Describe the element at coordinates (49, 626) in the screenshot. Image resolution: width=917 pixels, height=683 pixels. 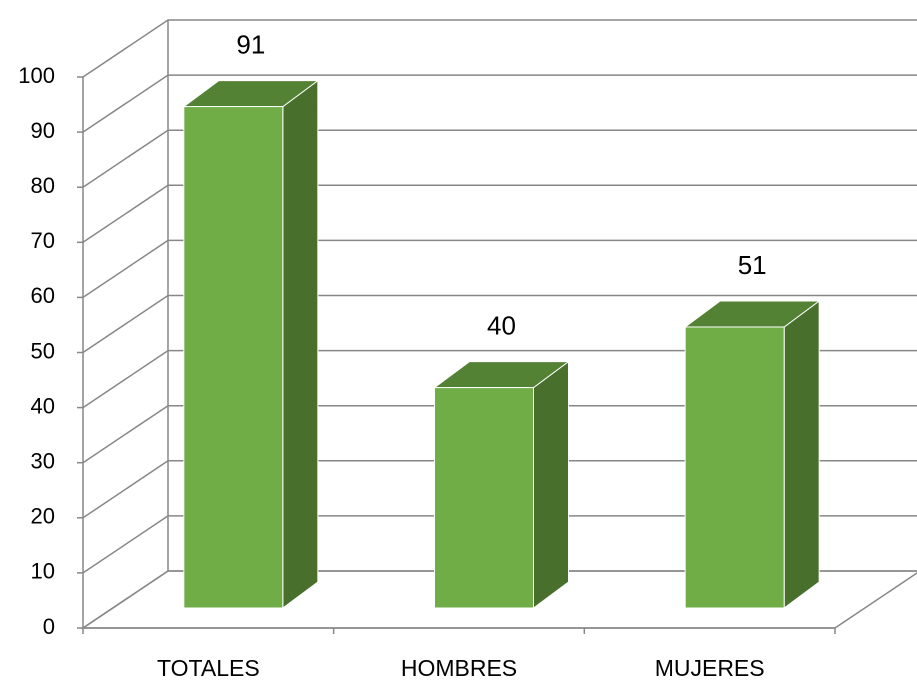
I see `y-tick-label: 0` at that location.